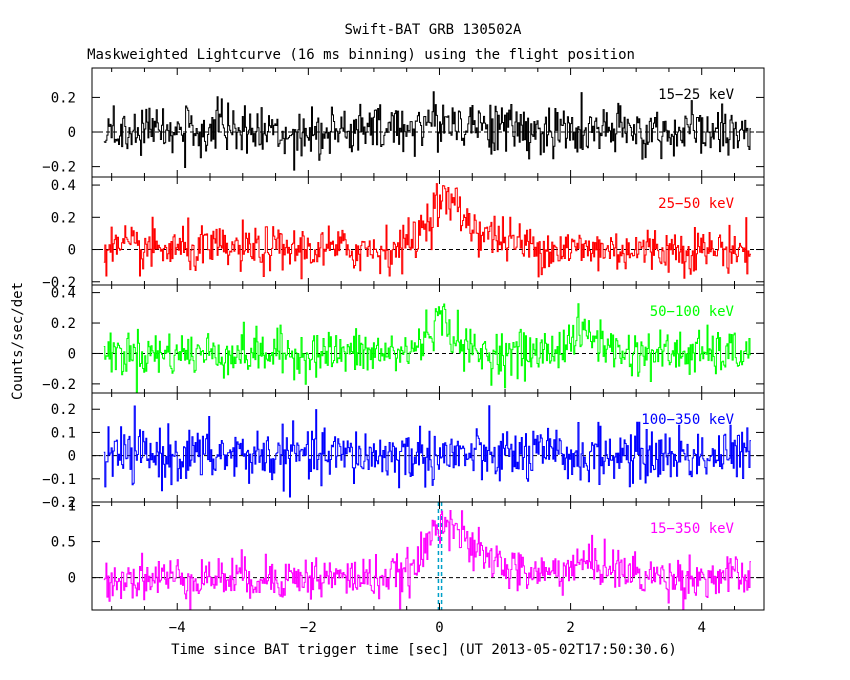 This screenshot has height=680, width=850. I want to click on panel-3-plot, so click(428, 348).